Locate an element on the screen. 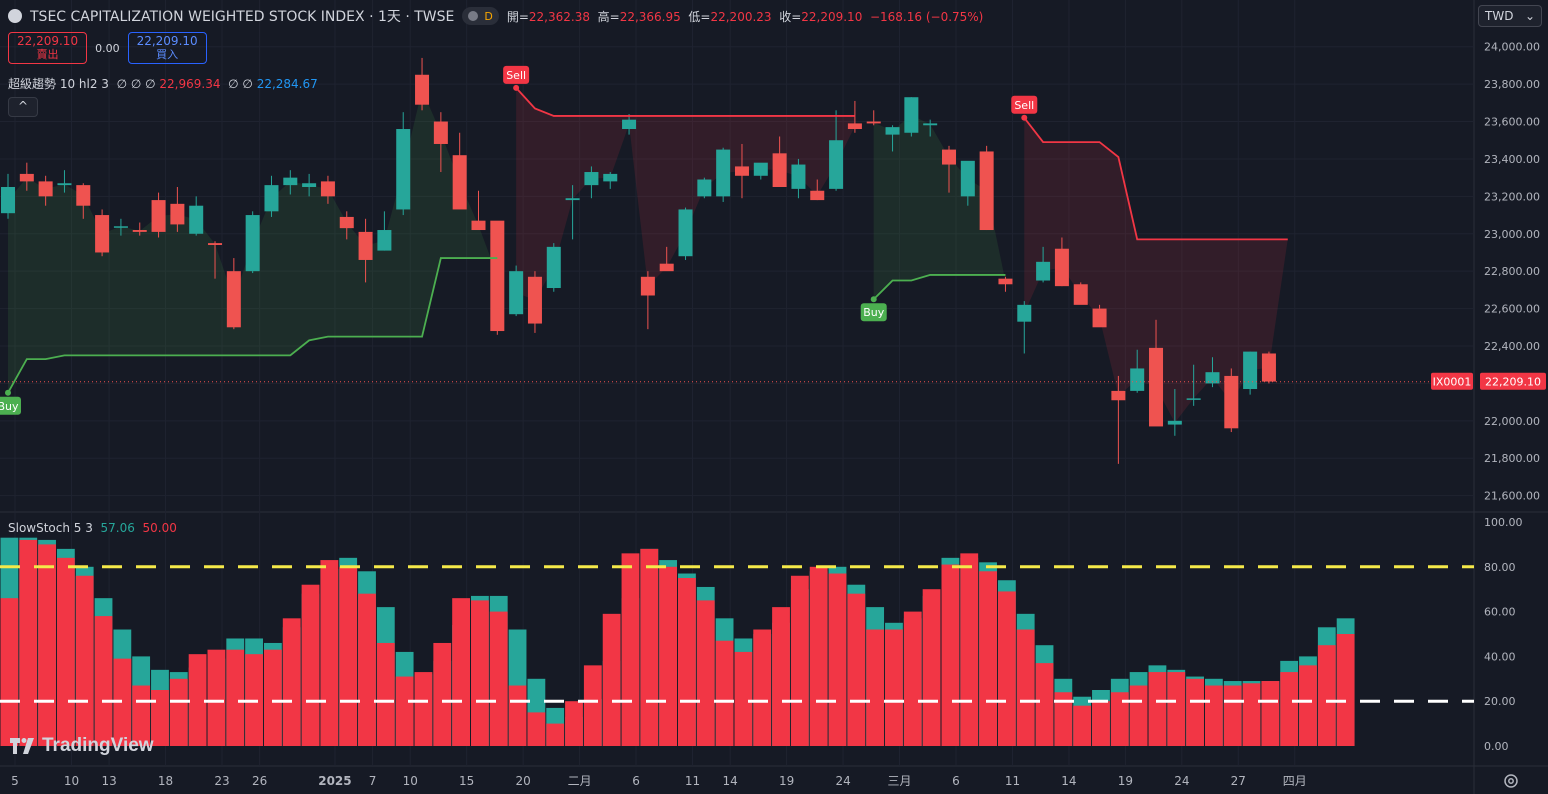  price-tick-label: 22,600.00 is located at coordinates (1512, 309).